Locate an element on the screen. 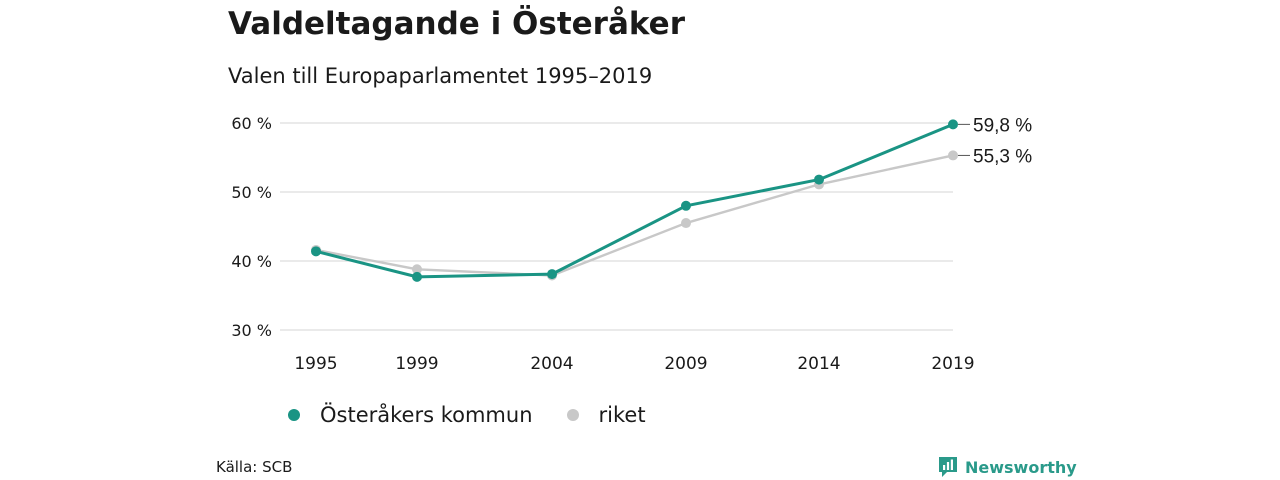 This screenshot has height=480, width=1280. x-tick-label-1995: 1995 is located at coordinates (315, 364).